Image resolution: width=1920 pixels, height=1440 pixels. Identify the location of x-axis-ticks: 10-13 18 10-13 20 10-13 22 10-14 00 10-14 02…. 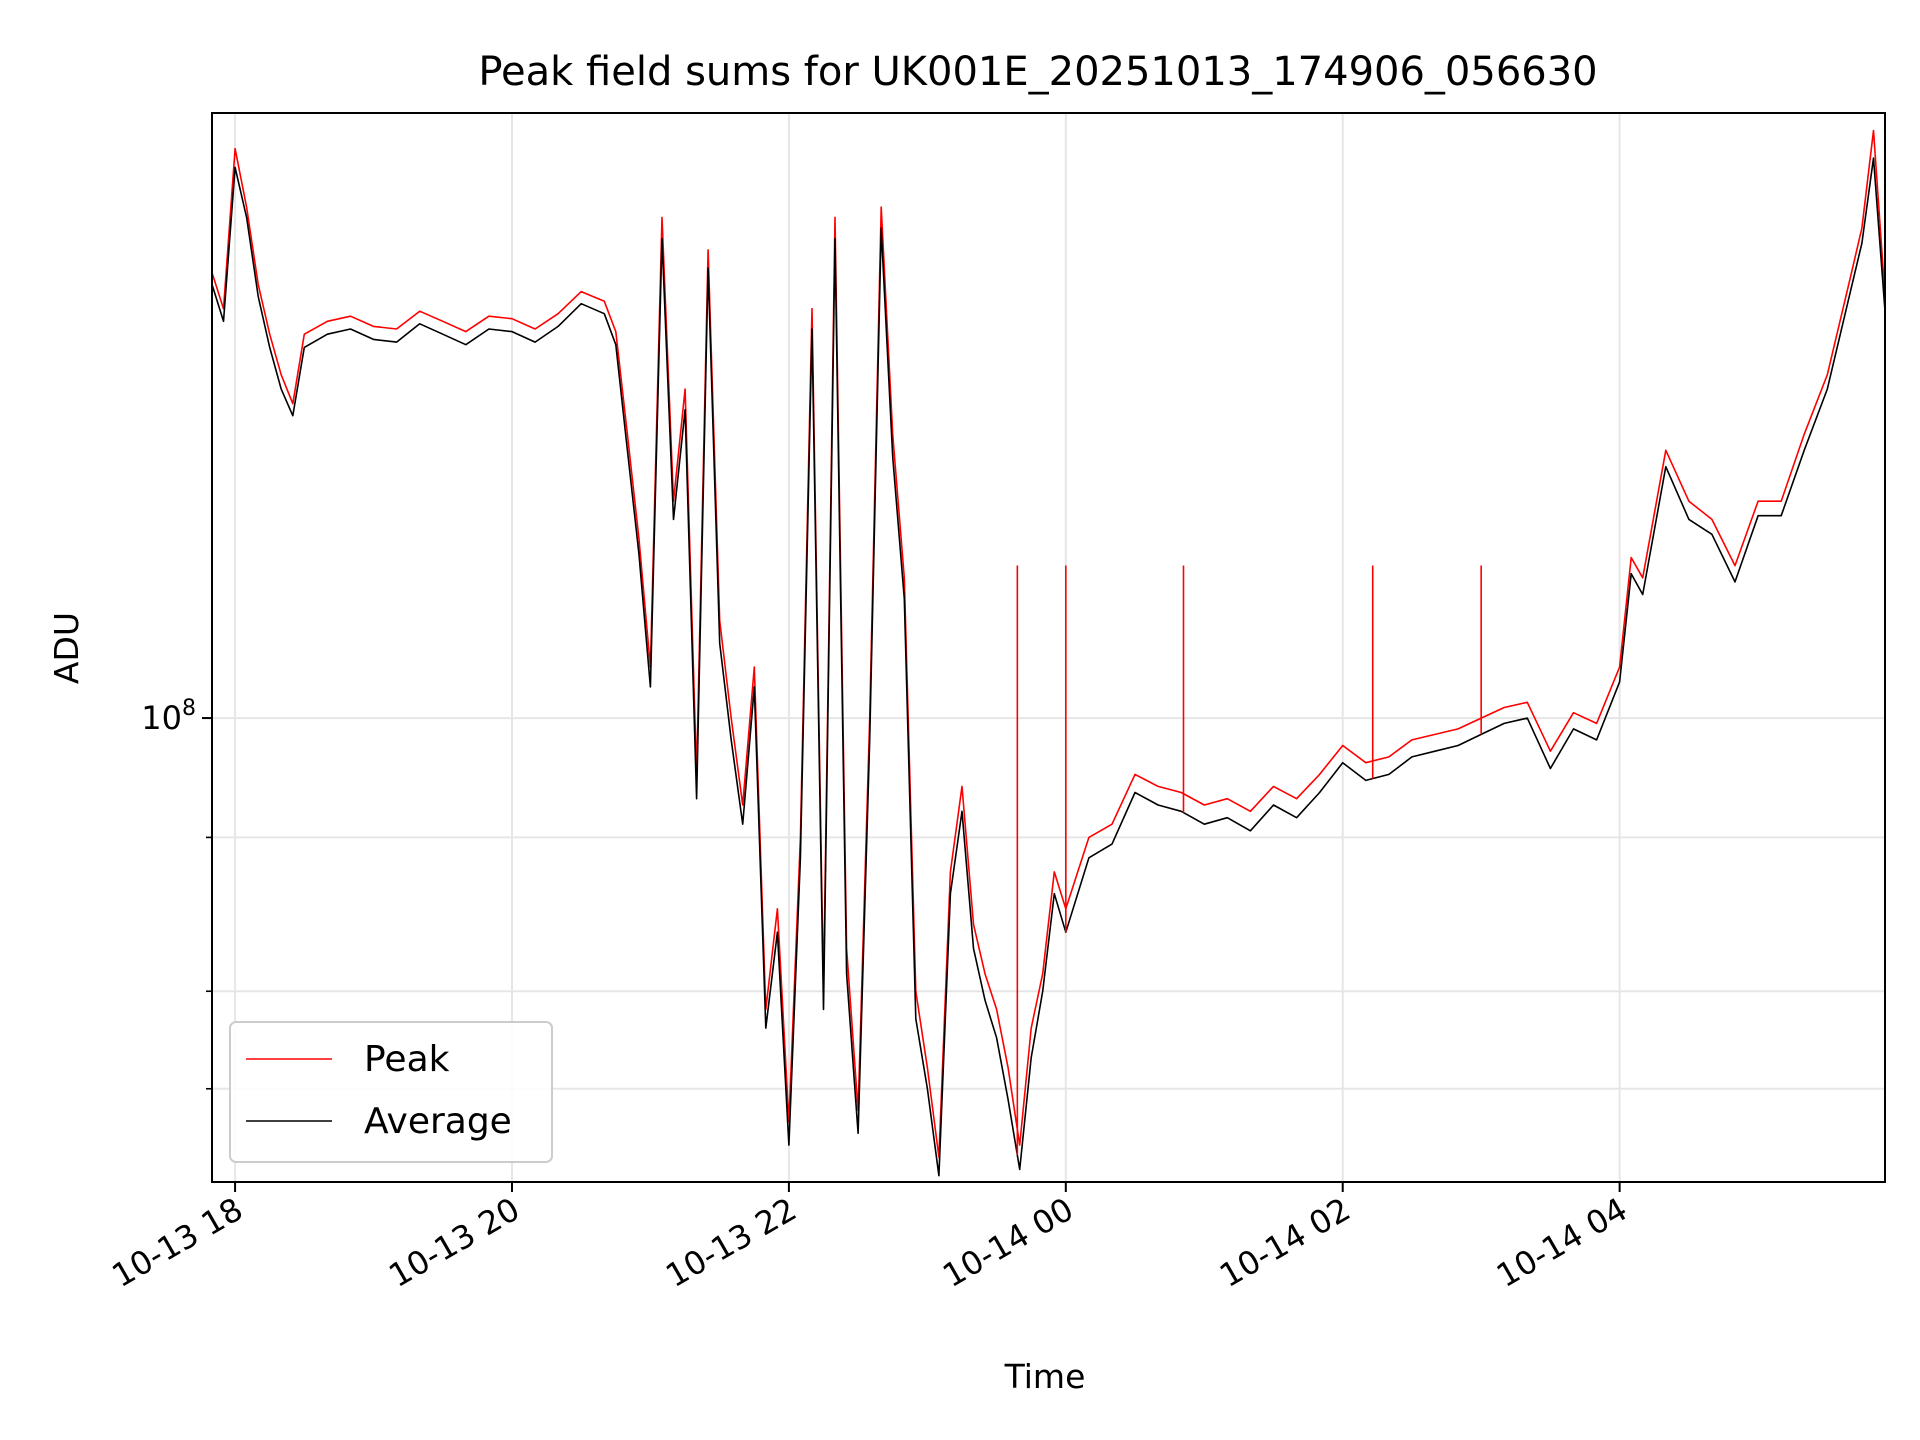
(869, 1238).